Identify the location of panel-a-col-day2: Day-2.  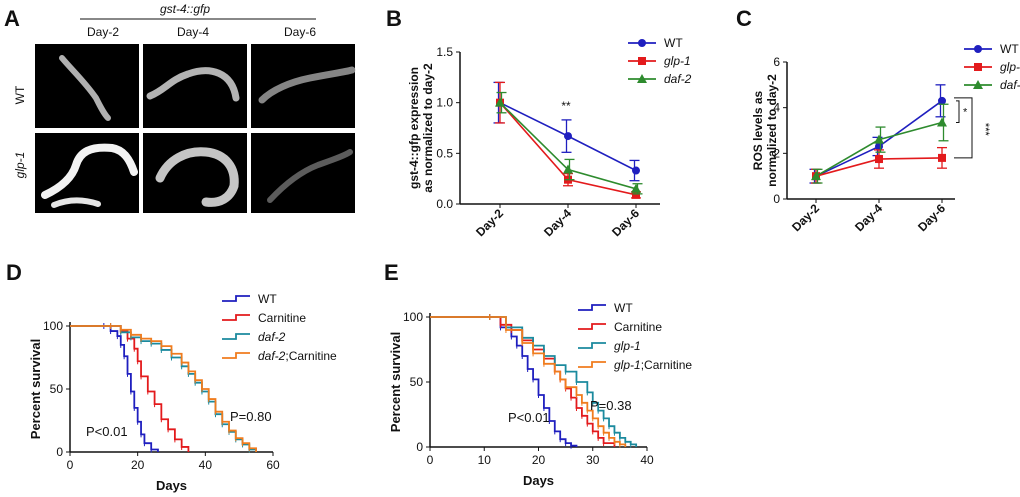
(103, 32).